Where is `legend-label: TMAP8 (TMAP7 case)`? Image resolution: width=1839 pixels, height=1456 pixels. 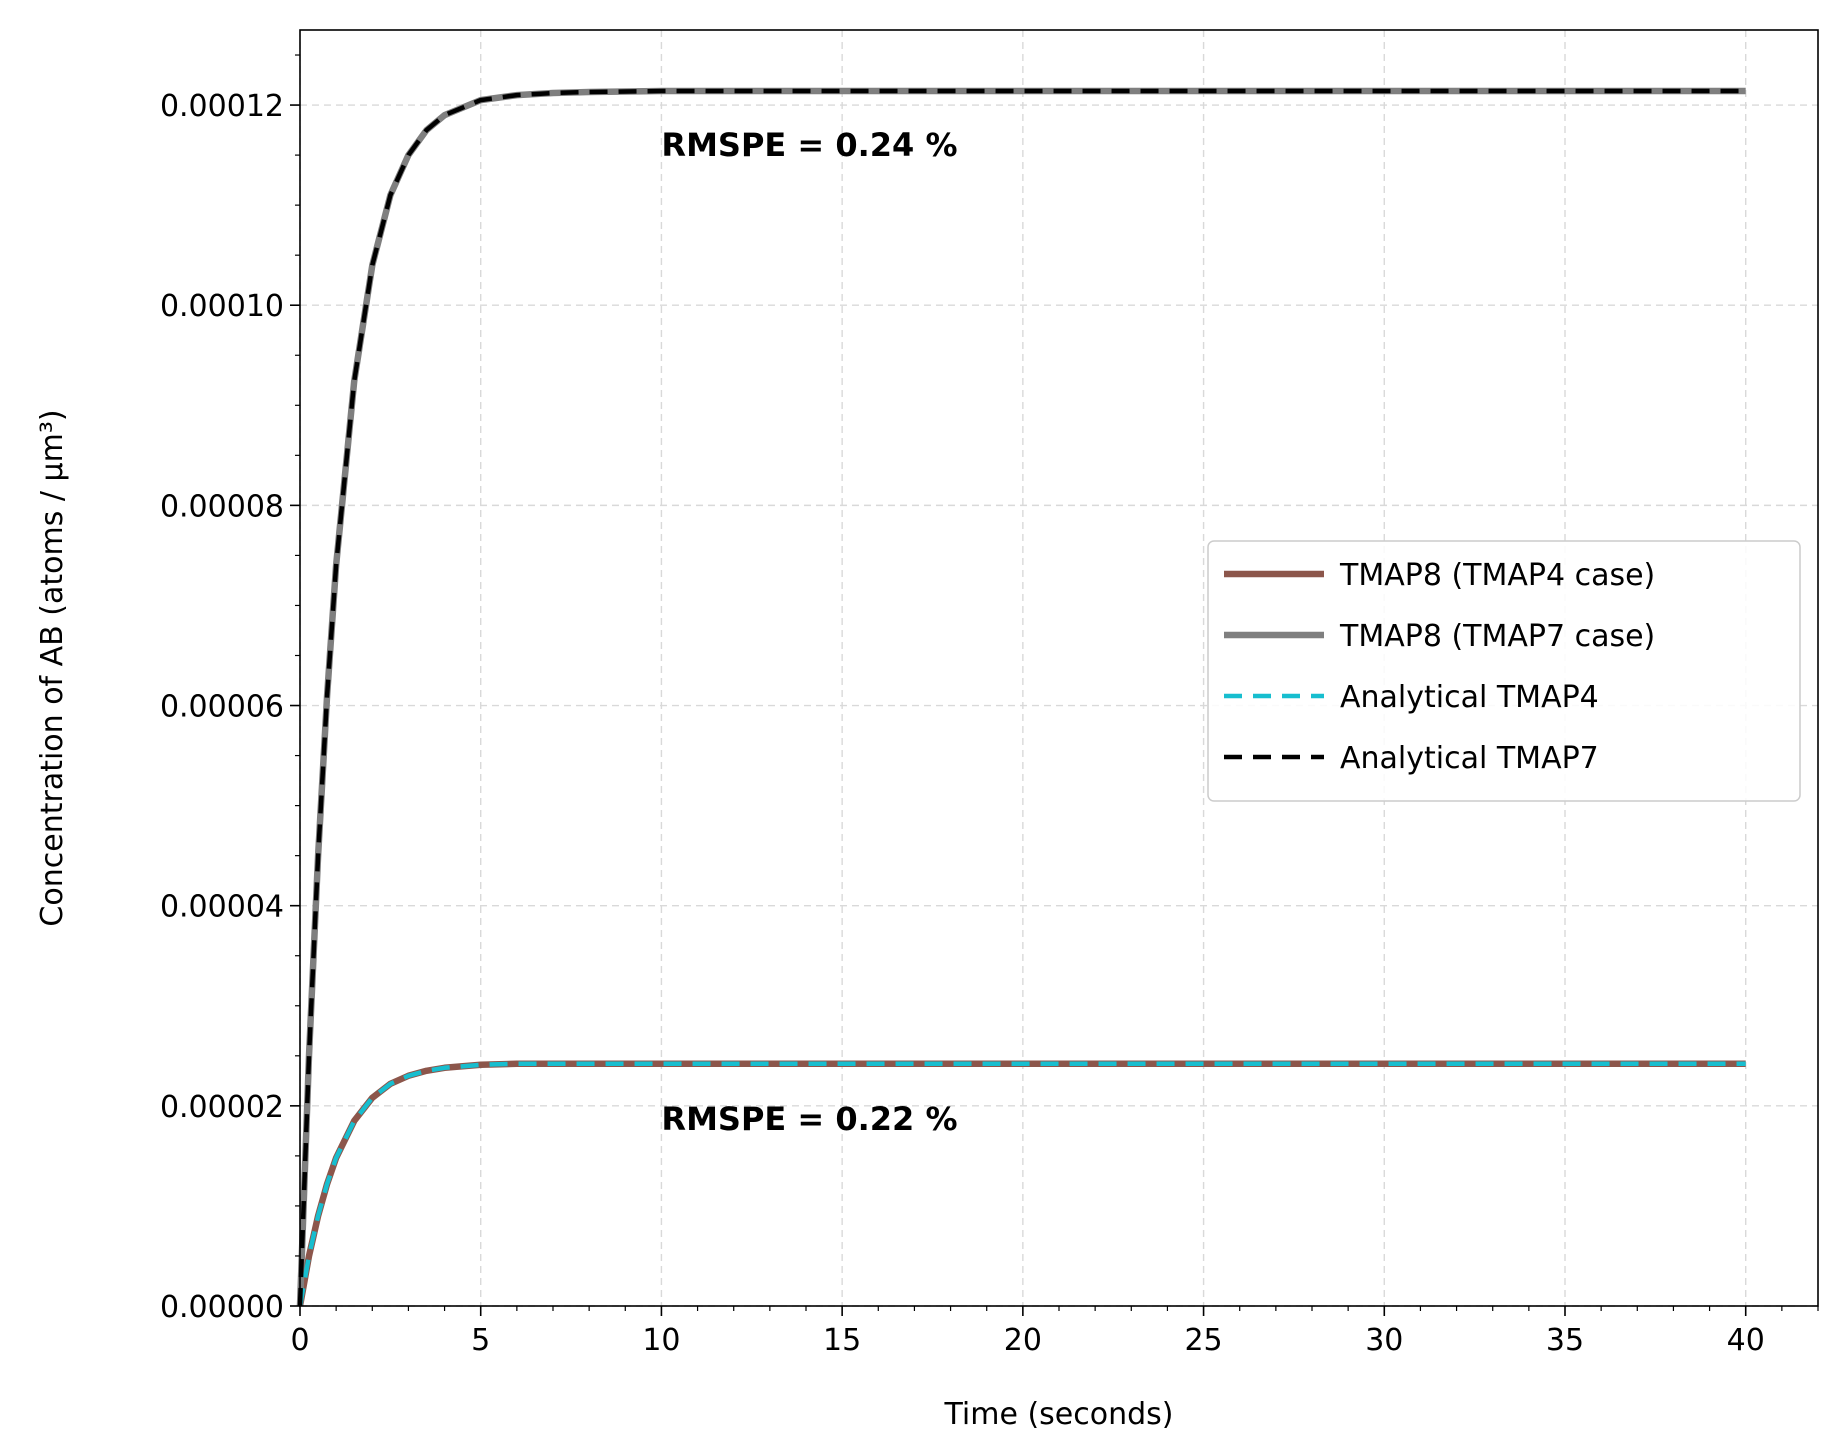 legend-label: TMAP8 (TMAP7 case) is located at coordinates (1497, 636).